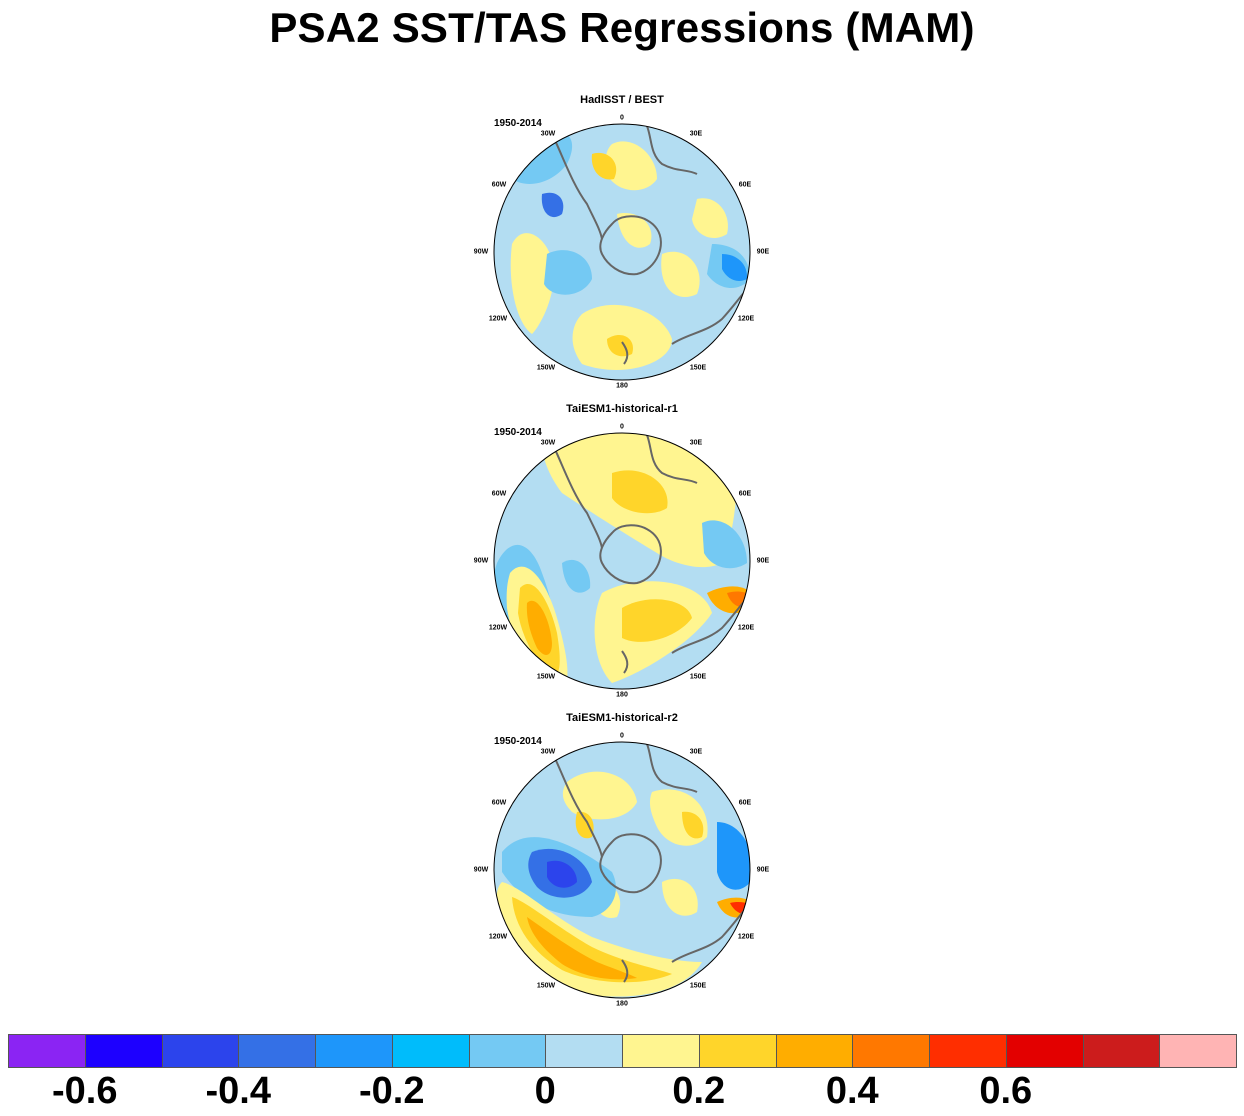 This screenshot has width=1244, height=1116. What do you see at coordinates (238, 1091) in the screenshot?
I see `colorbar-tick-label: -0.4` at bounding box center [238, 1091].